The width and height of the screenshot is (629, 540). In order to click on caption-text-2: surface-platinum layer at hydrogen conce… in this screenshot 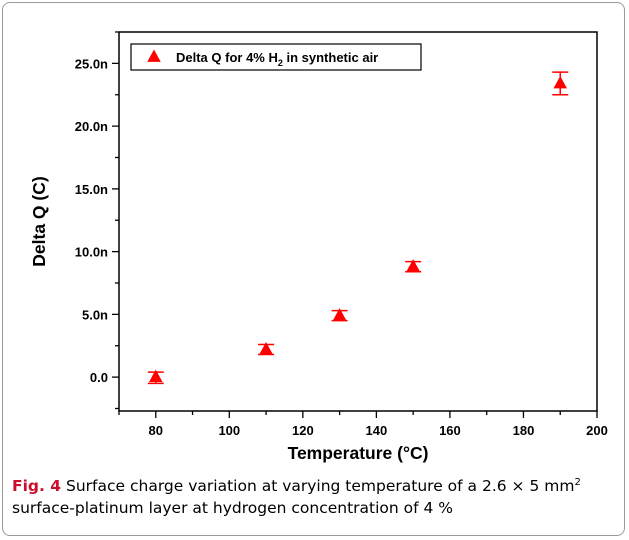, I will do `click(233, 508)`.